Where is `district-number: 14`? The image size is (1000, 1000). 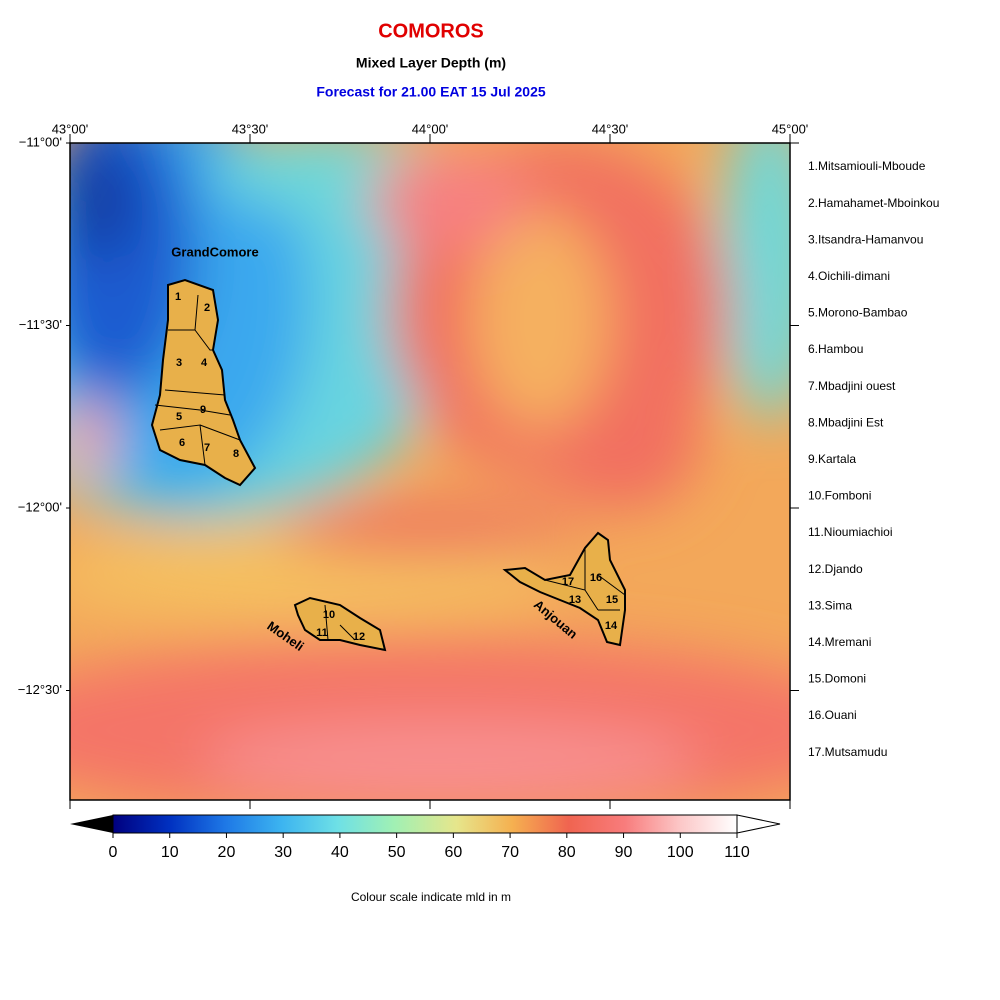 district-number: 14 is located at coordinates (611, 626).